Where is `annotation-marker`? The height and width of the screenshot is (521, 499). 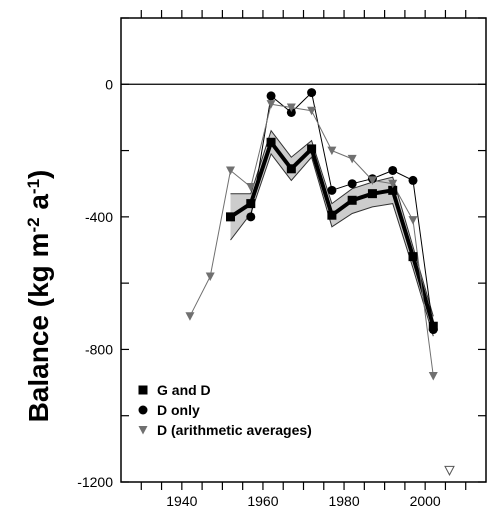
annotation-marker is located at coordinates (449, 470).